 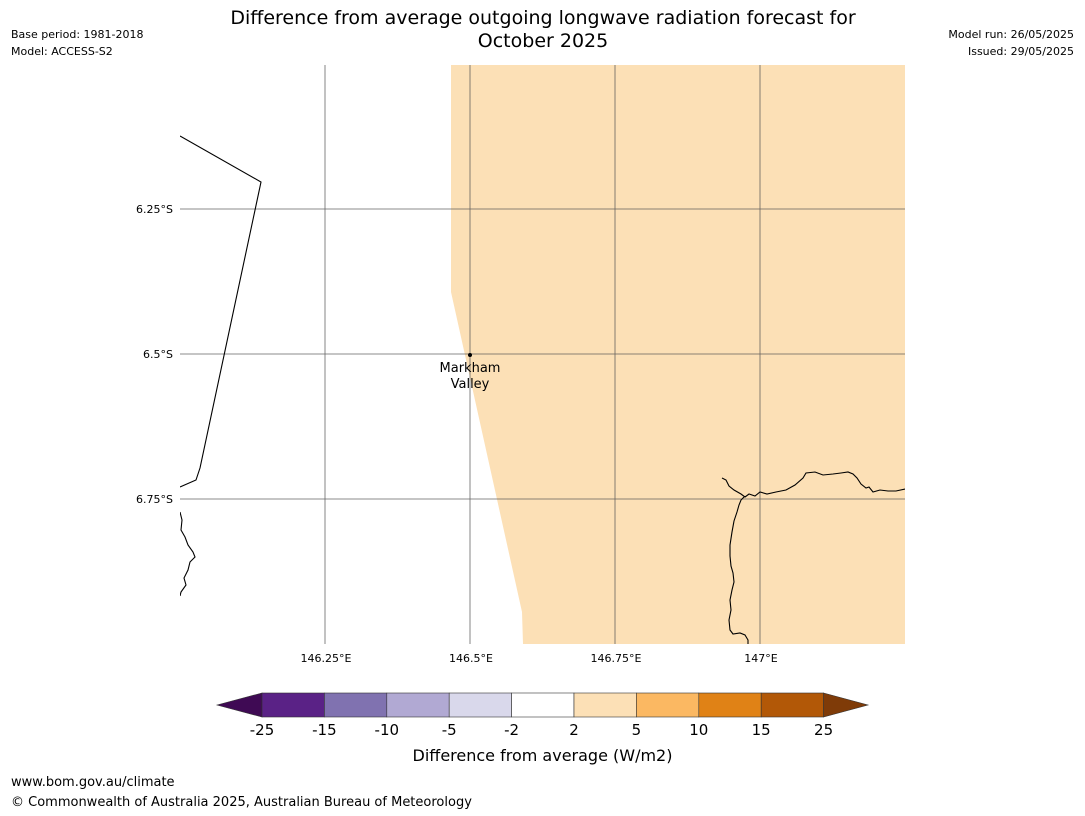 I want to click on longitude-labels: 146.25°E 146.5°E 146.75°E 147°E, so click(x=539, y=658).